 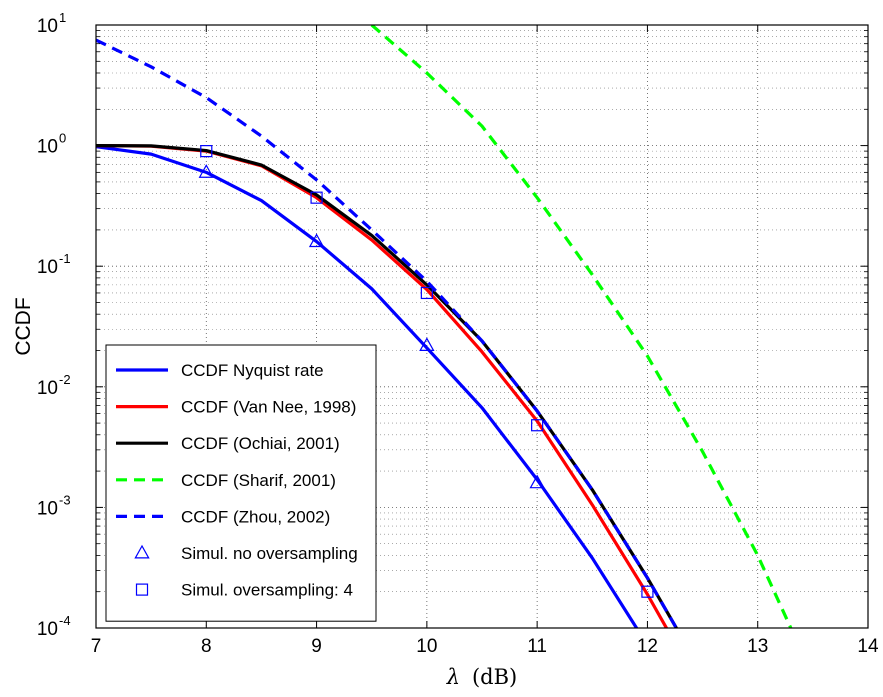 What do you see at coordinates (269, 553) in the screenshot?
I see `legend-label: Simul. no oversampling` at bounding box center [269, 553].